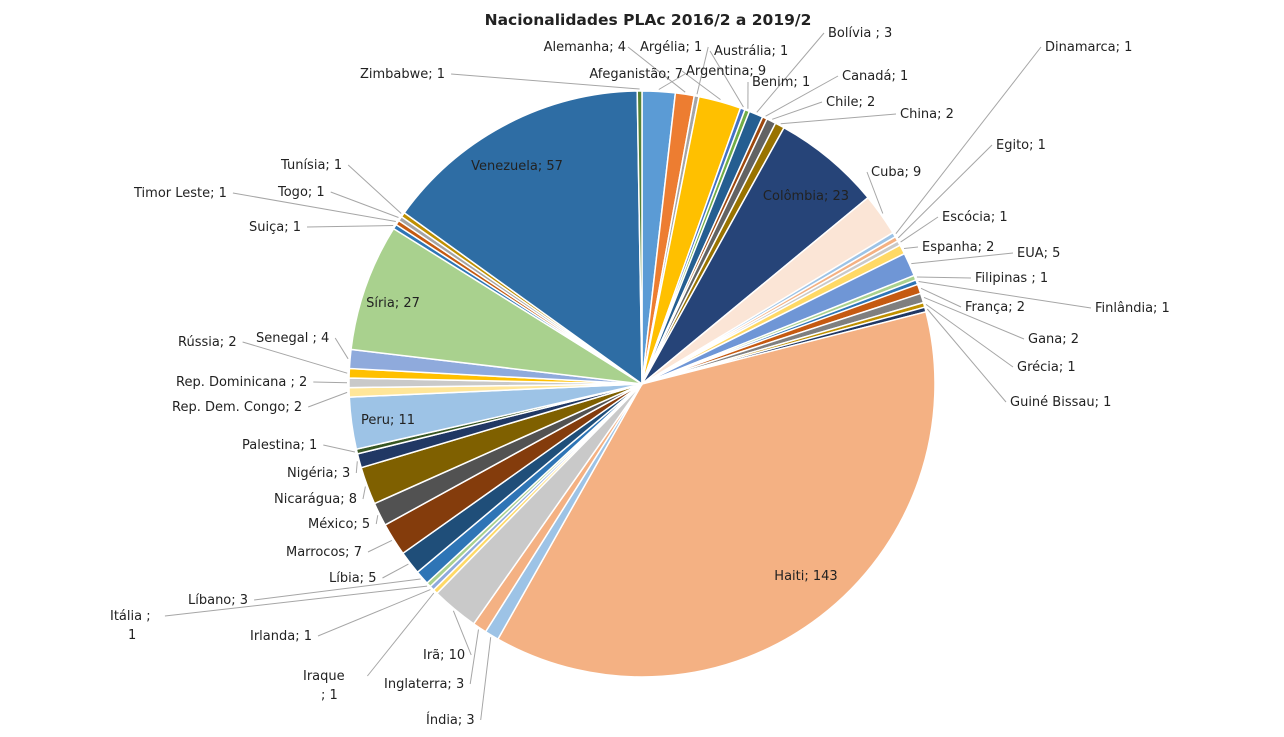  I want to click on slice-label-grecia: Grécia; 1, so click(1046, 367).